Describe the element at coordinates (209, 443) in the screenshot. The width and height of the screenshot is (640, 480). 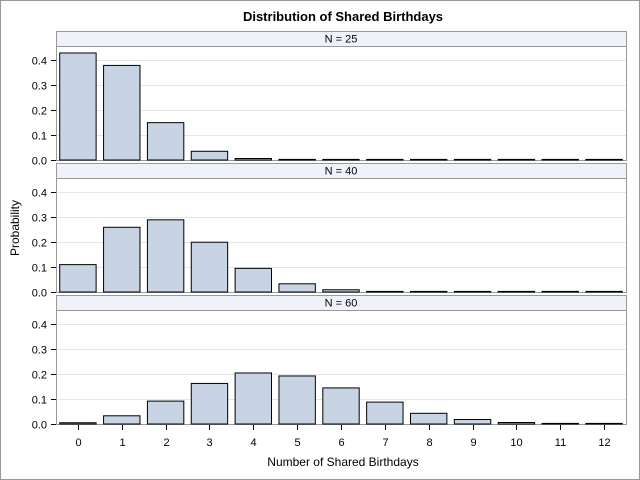
I see `x-tick-label: 3` at that location.